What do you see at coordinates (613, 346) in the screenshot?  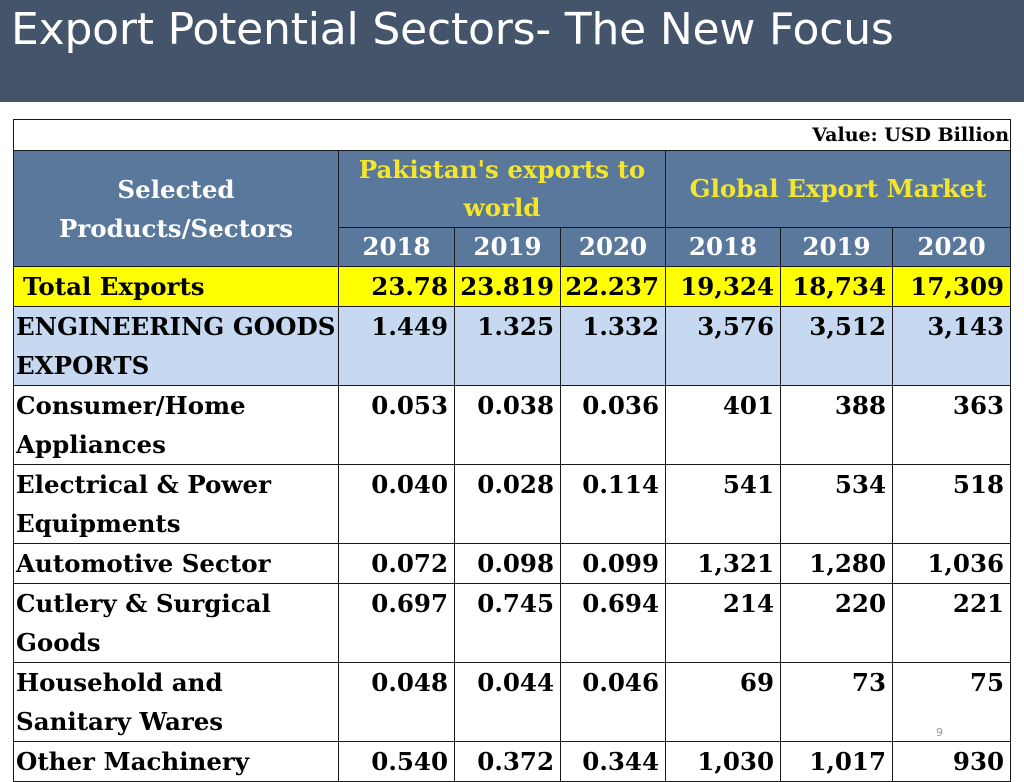 I see `table-cell: 1.332` at bounding box center [613, 346].